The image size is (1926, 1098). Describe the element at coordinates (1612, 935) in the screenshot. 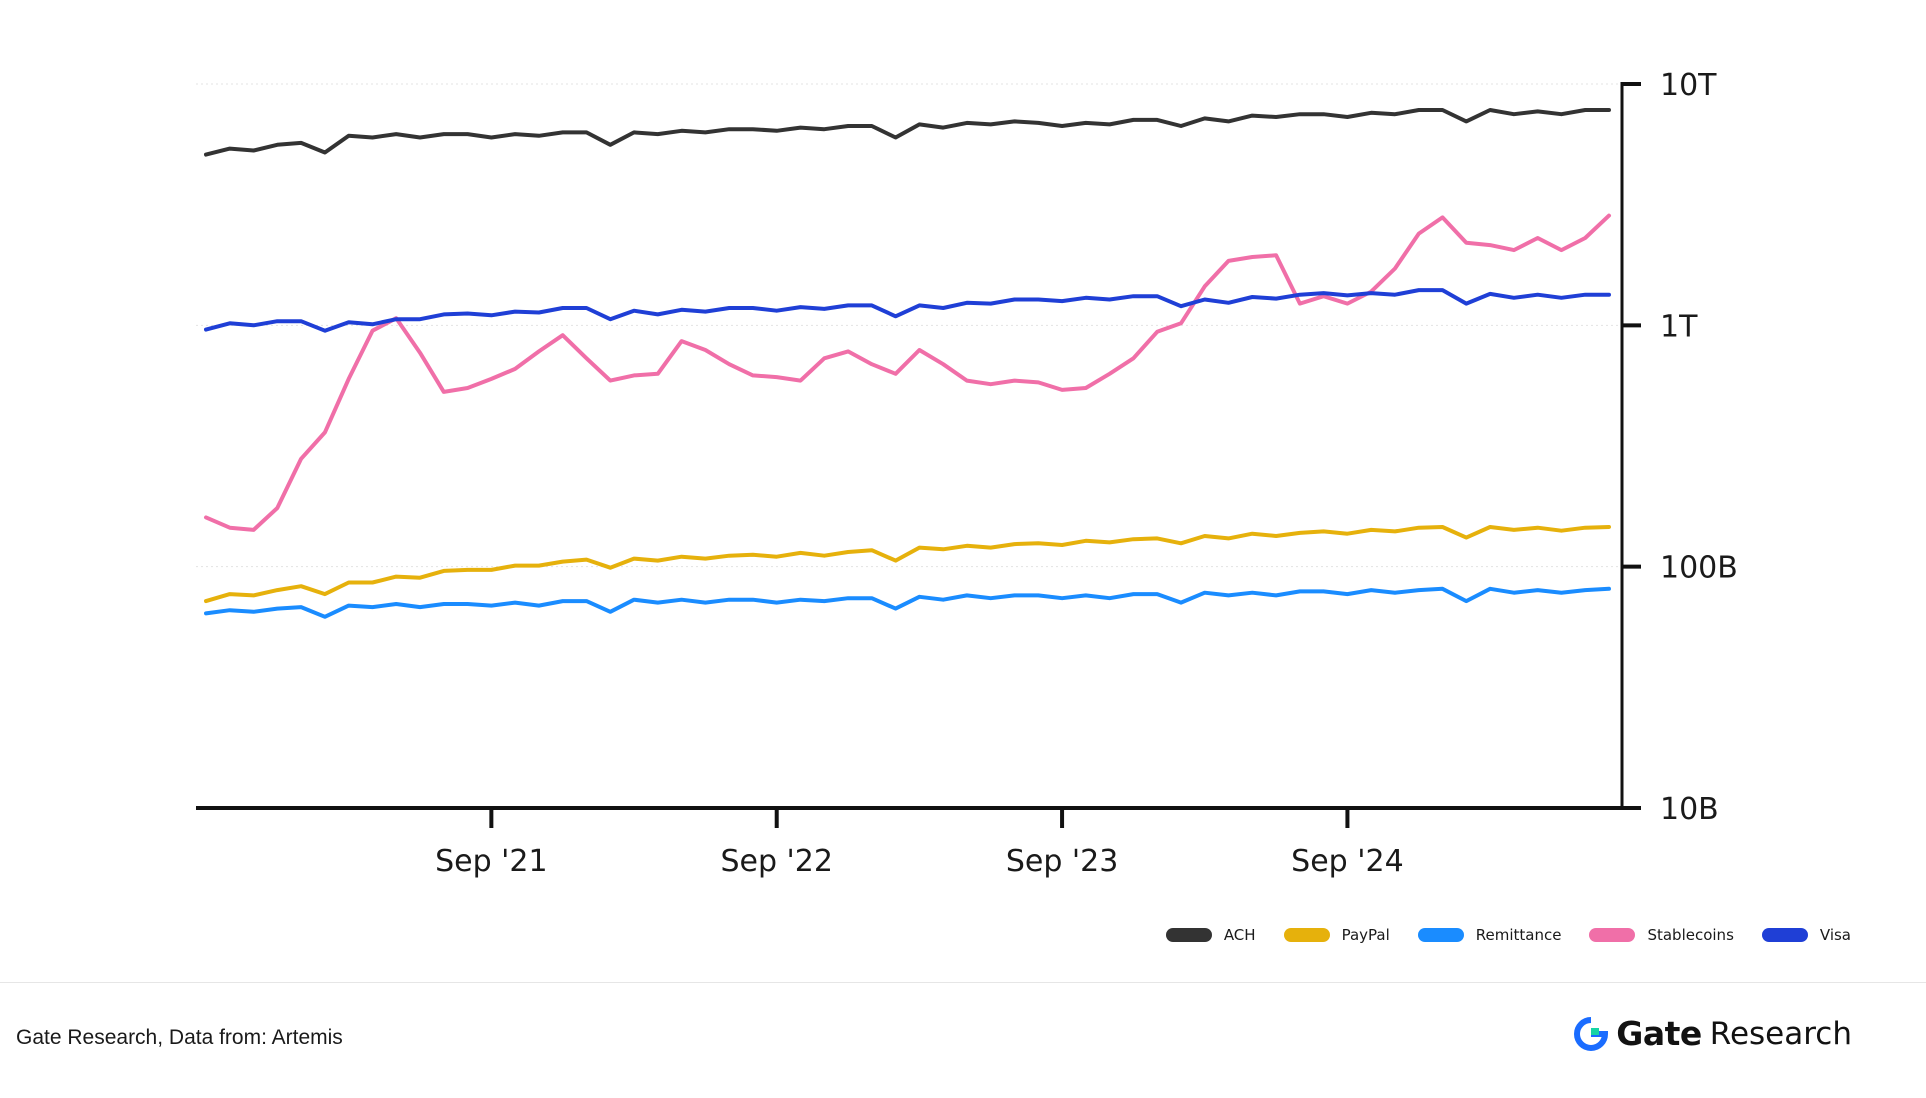

I see `legend-swatch-stablecoins` at that location.